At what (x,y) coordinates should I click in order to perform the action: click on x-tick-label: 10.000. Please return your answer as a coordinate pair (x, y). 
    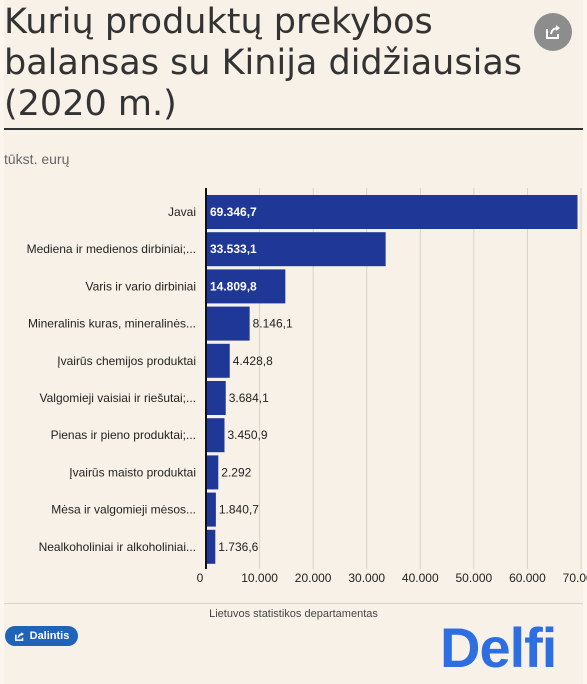
    Looking at the image, I should click on (259, 578).